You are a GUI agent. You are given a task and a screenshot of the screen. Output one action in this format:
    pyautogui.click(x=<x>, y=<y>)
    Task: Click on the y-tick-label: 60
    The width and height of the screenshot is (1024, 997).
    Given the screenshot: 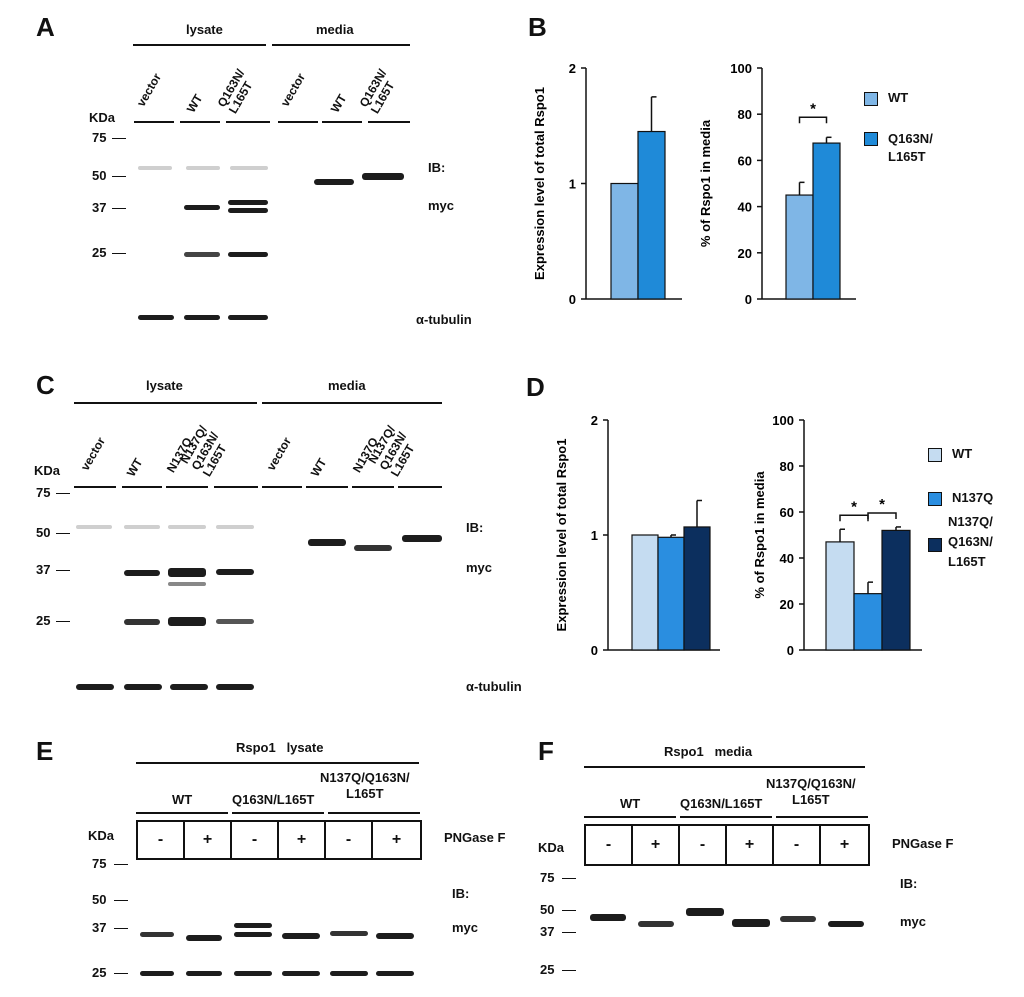 What is the action you would take?
    pyautogui.click(x=745, y=160)
    